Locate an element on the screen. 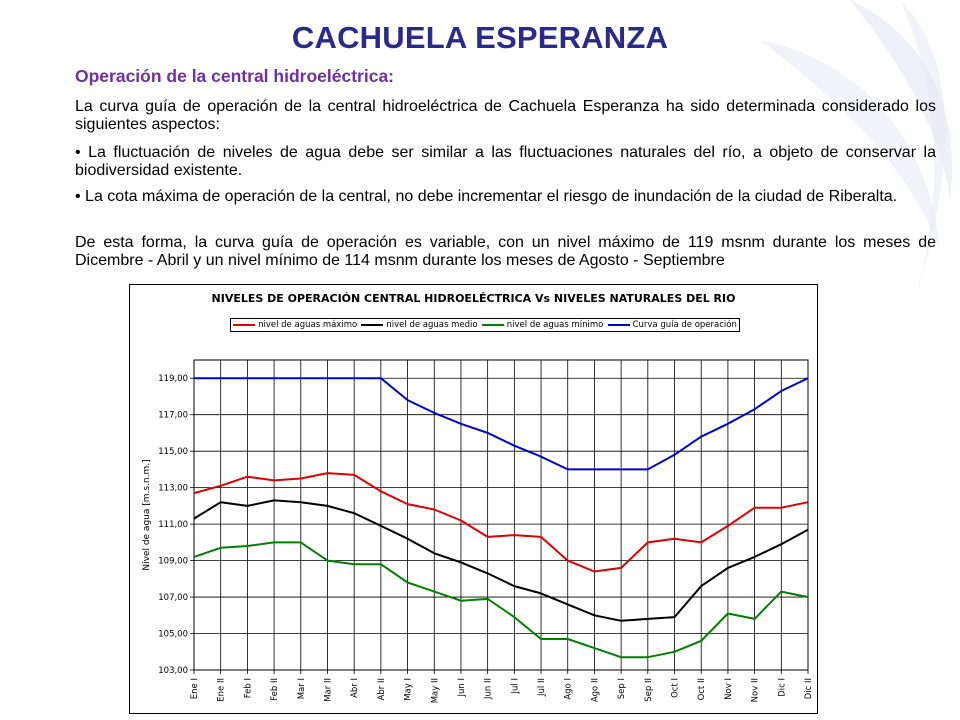  x-tick-label: Jul I is located at coordinates (515, 686).